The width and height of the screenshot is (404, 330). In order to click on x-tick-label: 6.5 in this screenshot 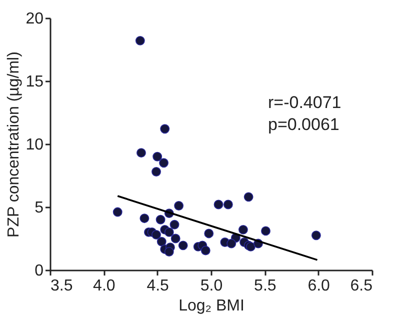, I will do `click(361, 286)`.